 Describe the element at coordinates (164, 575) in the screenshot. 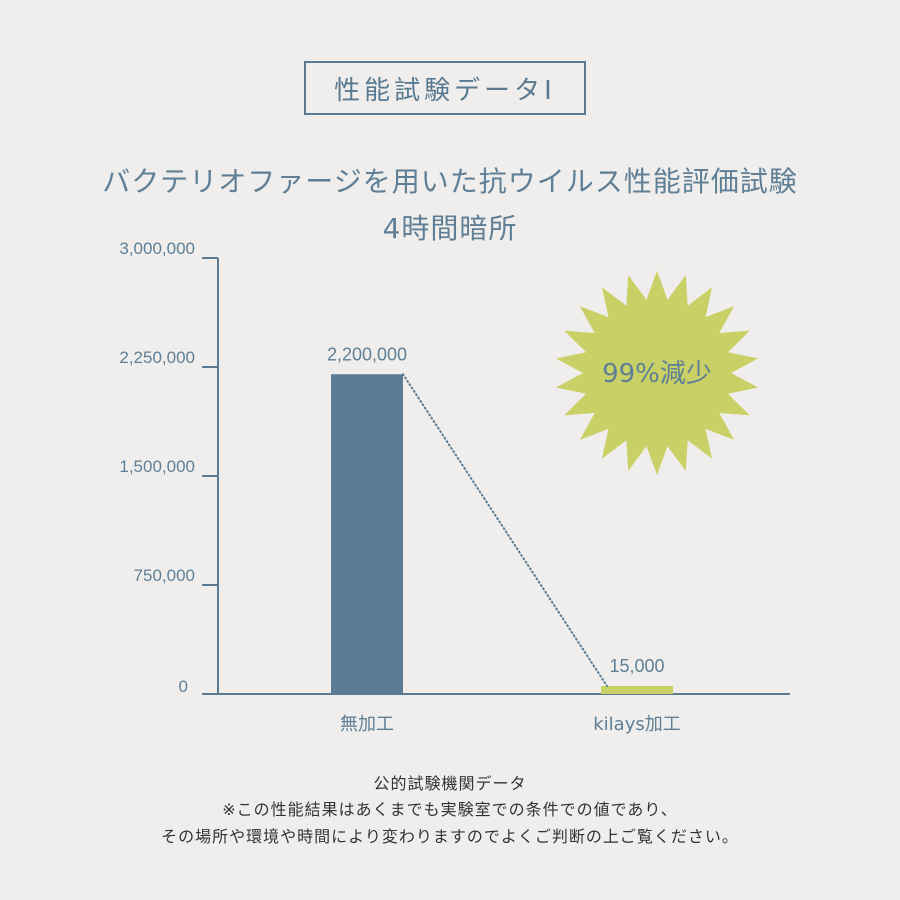

I see `y-tick-label: 750,000` at that location.